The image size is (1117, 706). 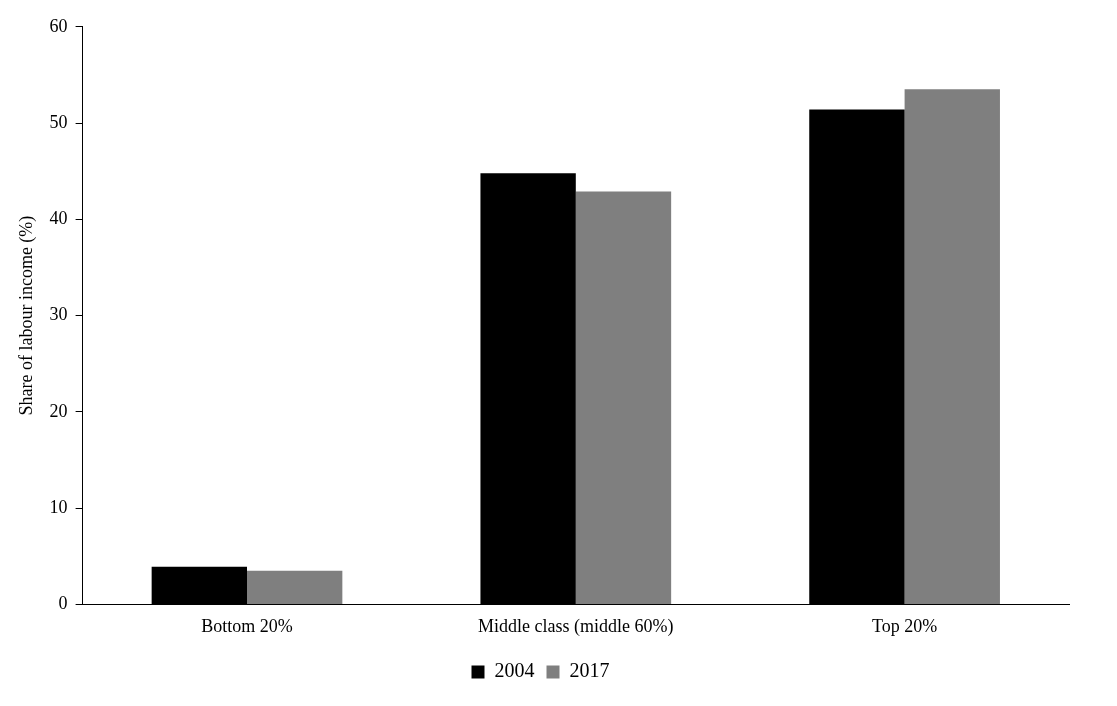 I want to click on x-tick-label: Bottom 20%, so click(x=247, y=625).